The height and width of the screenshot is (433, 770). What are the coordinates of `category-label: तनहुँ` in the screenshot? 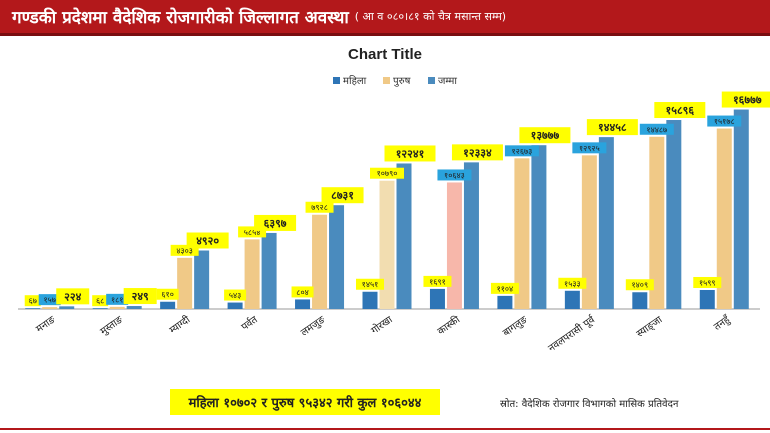 It's located at (723, 323).